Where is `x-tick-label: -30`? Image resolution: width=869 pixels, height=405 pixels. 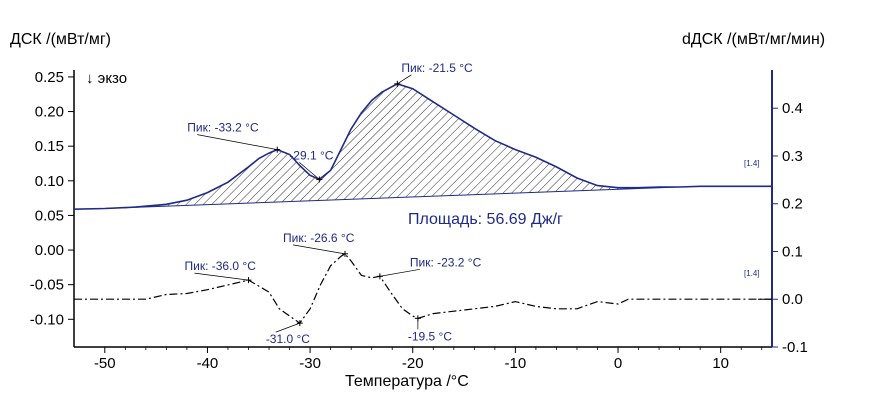
x-tick-label: -30 is located at coordinates (310, 363).